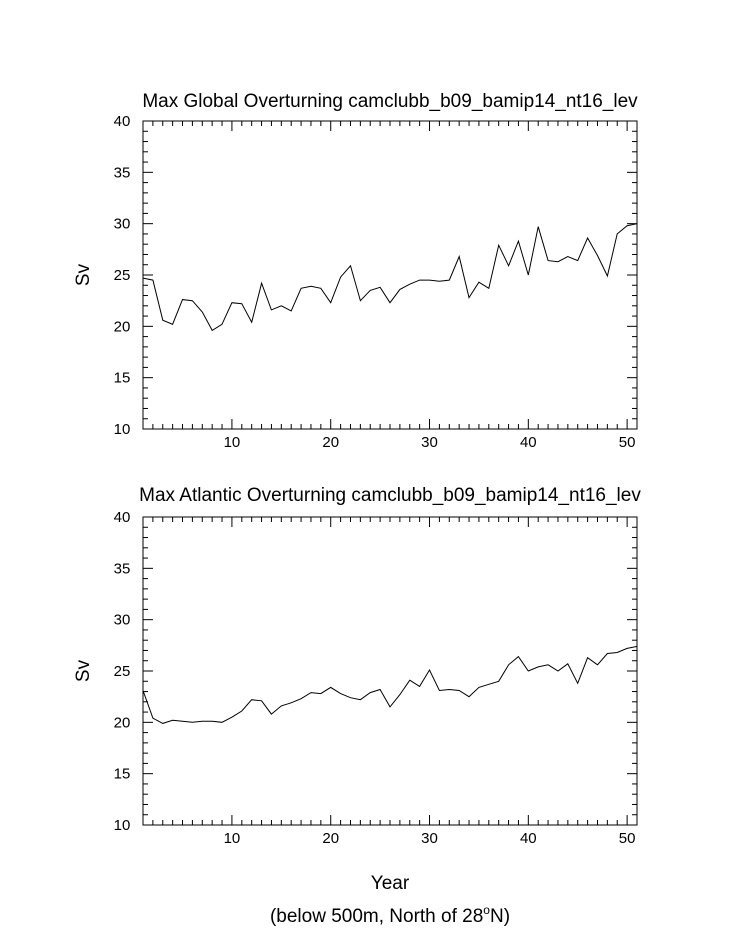 The image size is (733, 945). I want to click on global-y-tick-label: 30, so click(122, 224).